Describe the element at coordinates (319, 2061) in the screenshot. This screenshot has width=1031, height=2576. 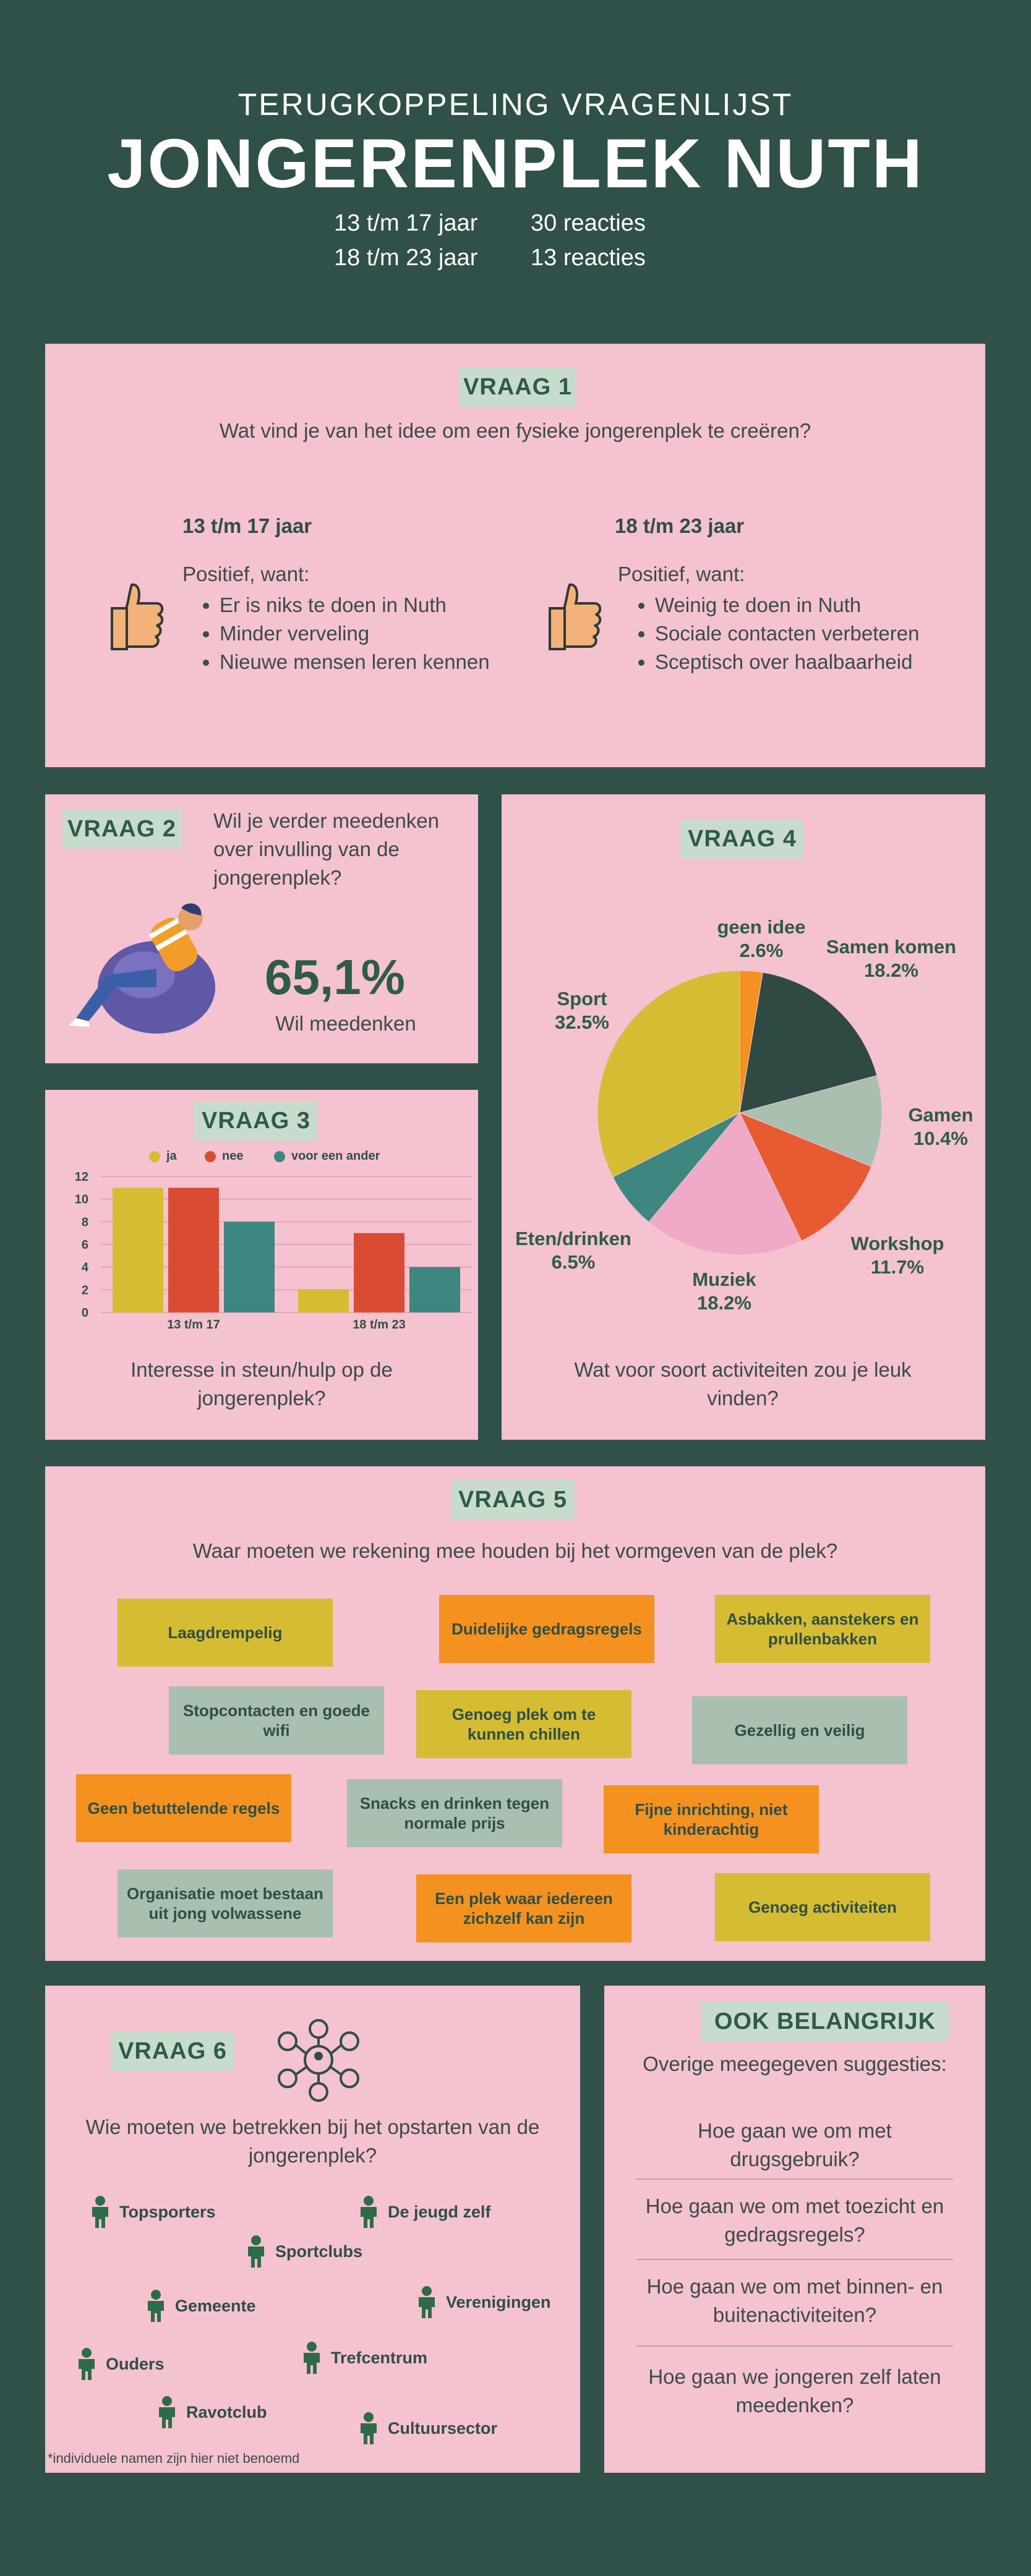
I see `network-people-icon` at that location.